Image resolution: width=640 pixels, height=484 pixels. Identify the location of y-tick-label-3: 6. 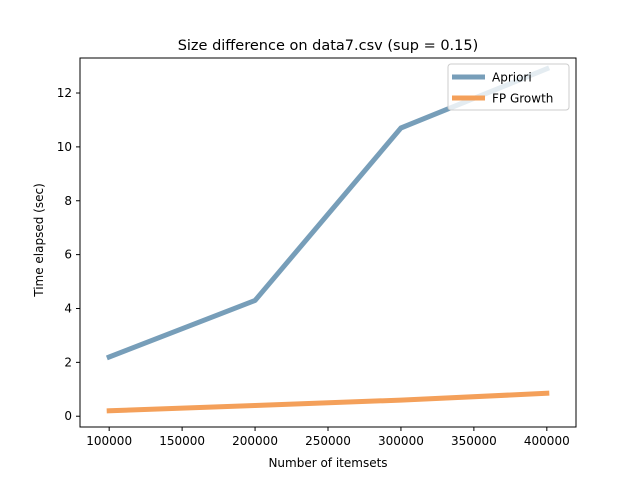
(68, 255).